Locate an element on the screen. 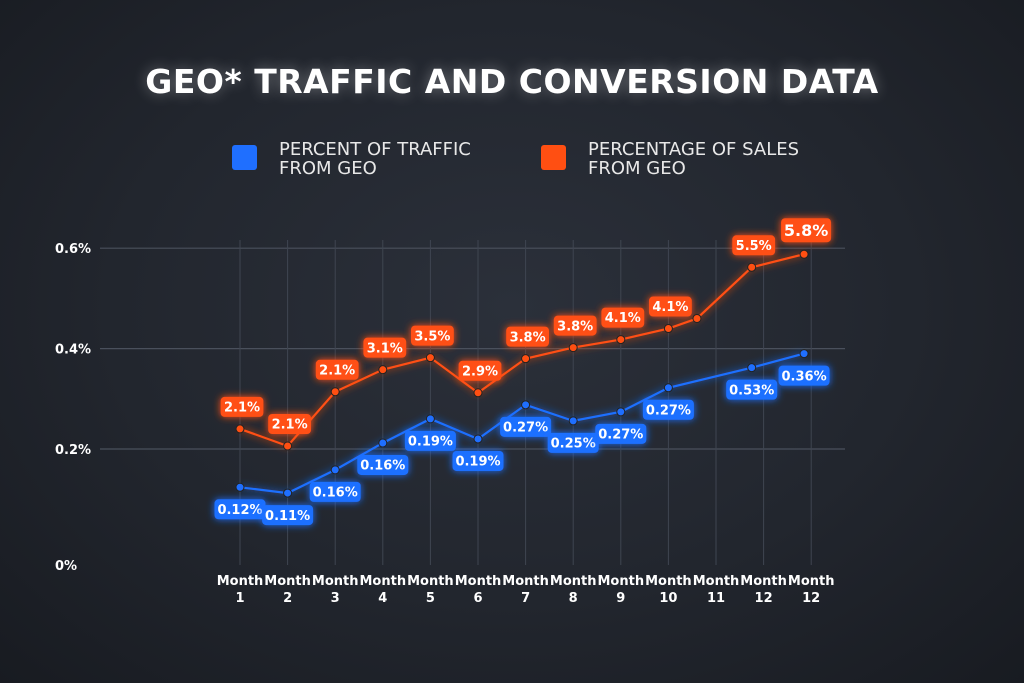  data-label: 0.36% is located at coordinates (804, 375).